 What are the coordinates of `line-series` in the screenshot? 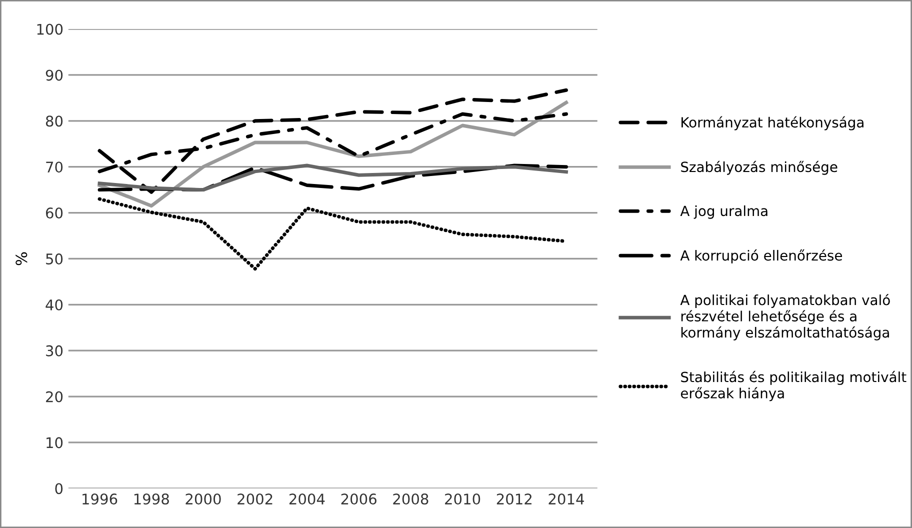 It's located at (333, 141).